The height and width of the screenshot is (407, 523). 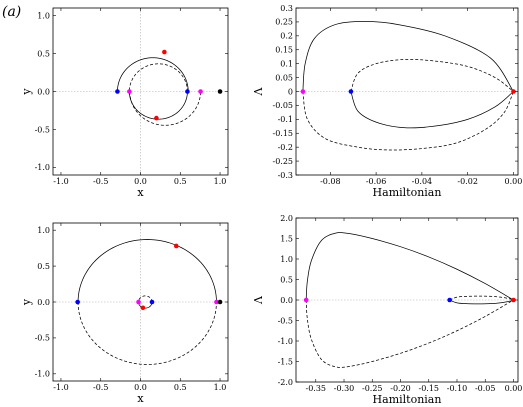 What do you see at coordinates (286, 218) in the screenshot?
I see `y-tick-label: 2.0` at bounding box center [286, 218].